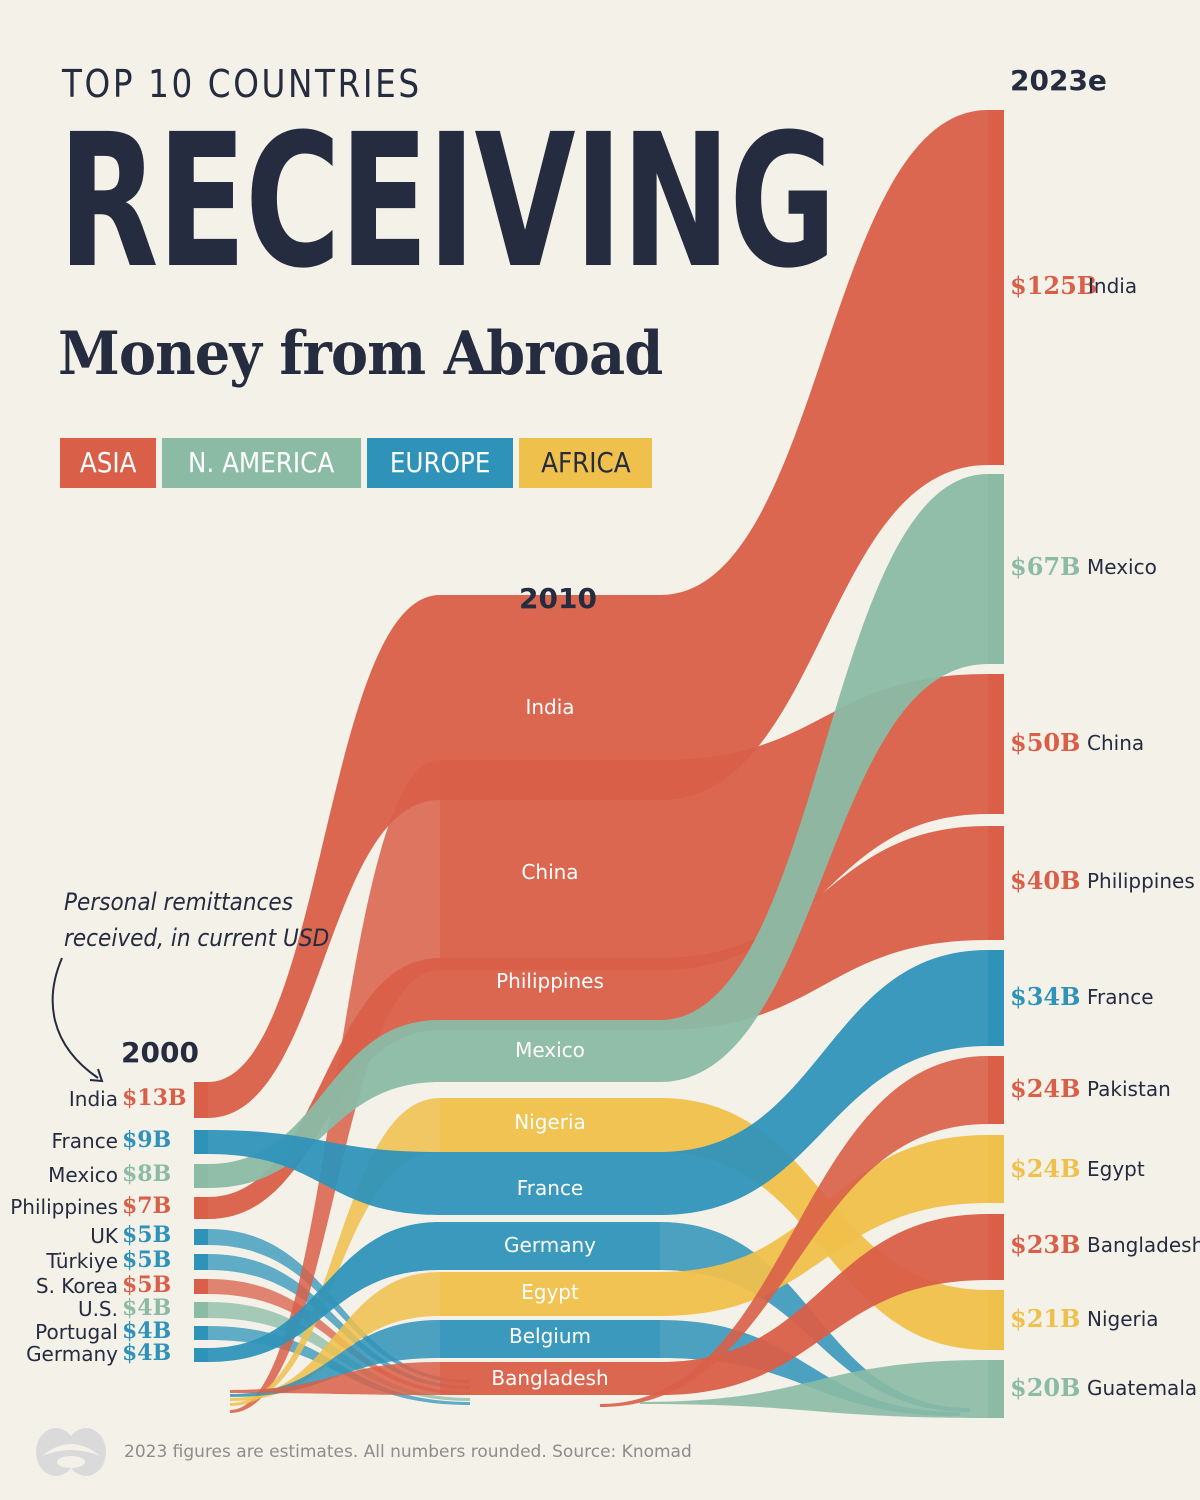  Describe the element at coordinates (197, 938) in the screenshot. I see `units-note-line2: received, in current USD` at that location.